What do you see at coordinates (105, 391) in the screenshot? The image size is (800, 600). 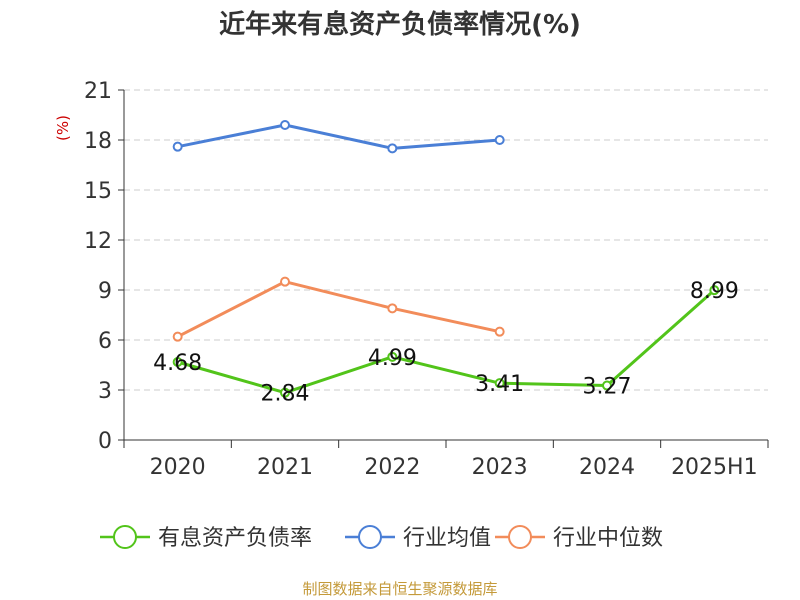 I see `y-tick-label: 3` at bounding box center [105, 391].